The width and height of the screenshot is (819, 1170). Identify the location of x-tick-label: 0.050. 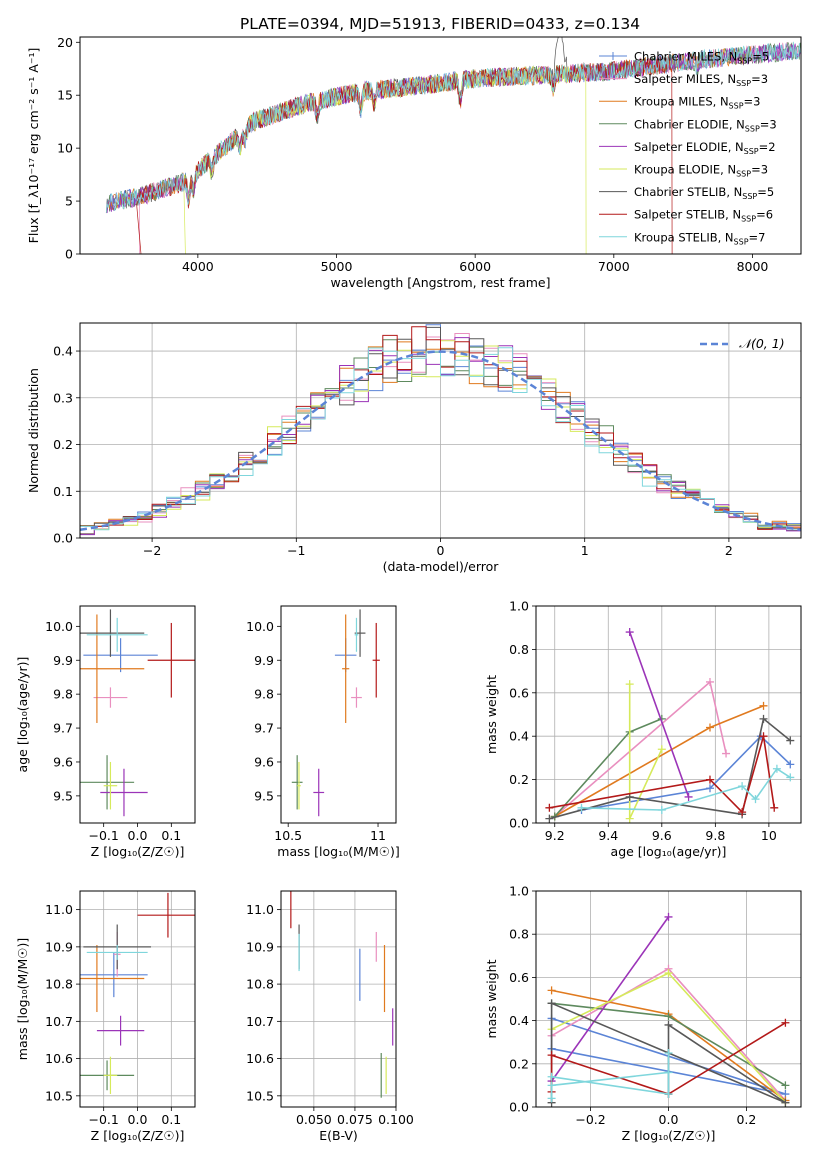
(314, 1119).